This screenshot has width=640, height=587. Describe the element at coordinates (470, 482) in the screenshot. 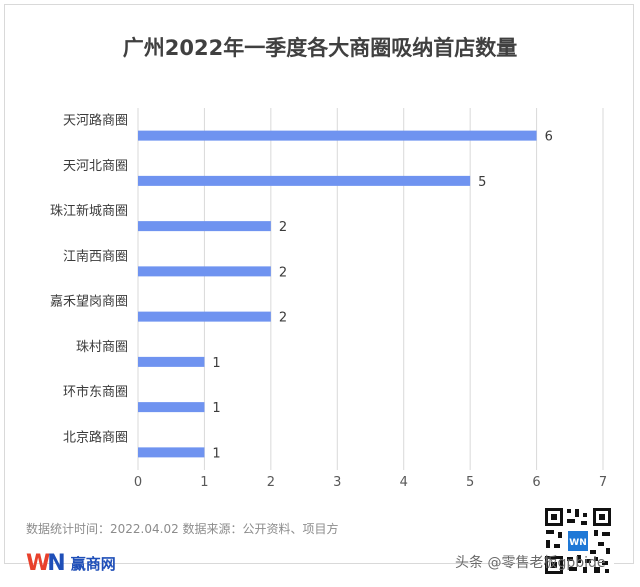

I see `x-tick-label: 5` at that location.